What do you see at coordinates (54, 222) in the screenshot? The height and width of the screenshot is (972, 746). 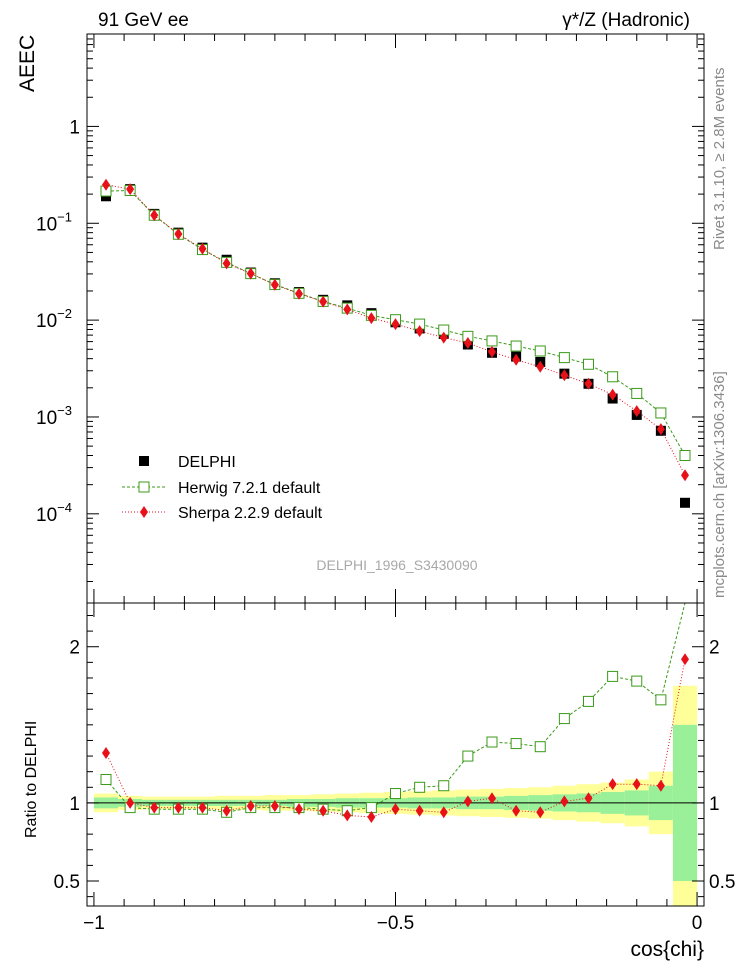 I see `main-y-tick-label: 10⁻¹` at bounding box center [54, 222].